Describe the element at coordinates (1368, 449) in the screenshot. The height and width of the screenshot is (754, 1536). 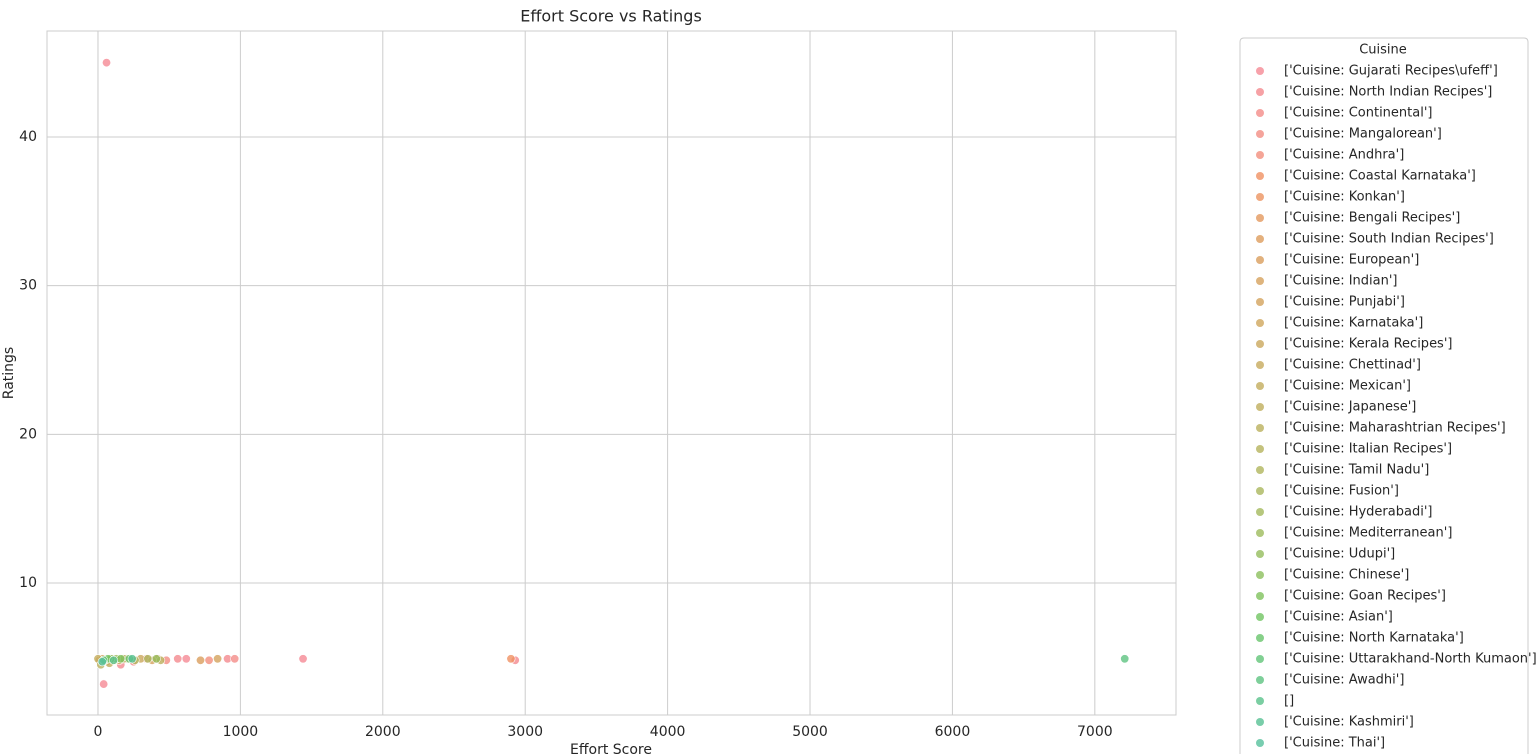
I see `legend-label: ['Cuisine: Italian Recipes']` at that location.